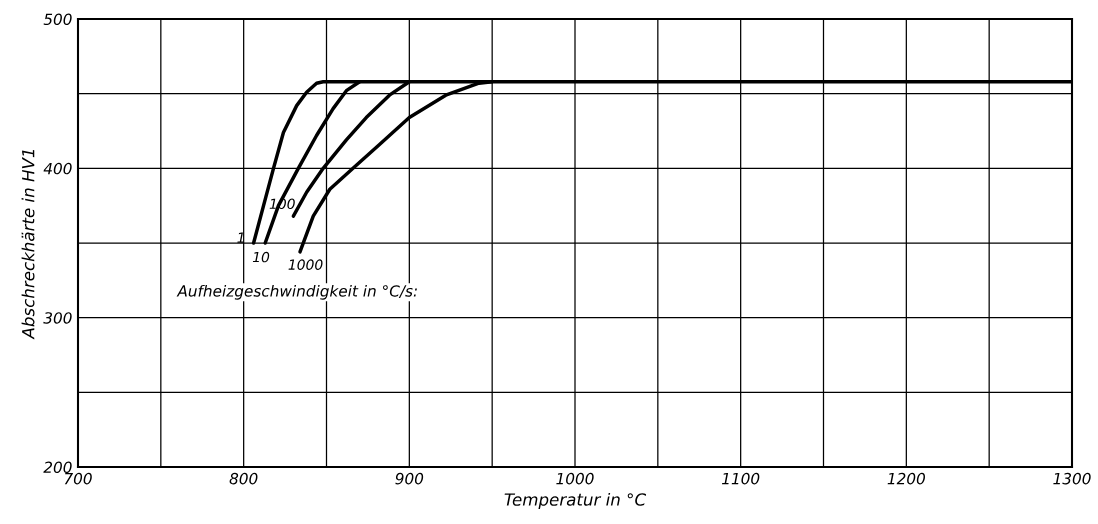 Image resolution: width=1098 pixels, height=524 pixels. Describe the element at coordinates (57, 19) in the screenshot. I see `y-tick-label: 500` at that location.